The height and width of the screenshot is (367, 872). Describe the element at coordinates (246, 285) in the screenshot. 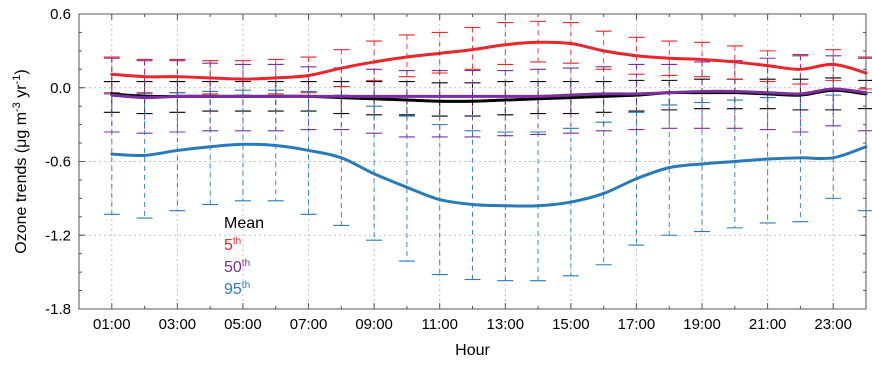

I see `legend-label-sup-95th: th` at that location.